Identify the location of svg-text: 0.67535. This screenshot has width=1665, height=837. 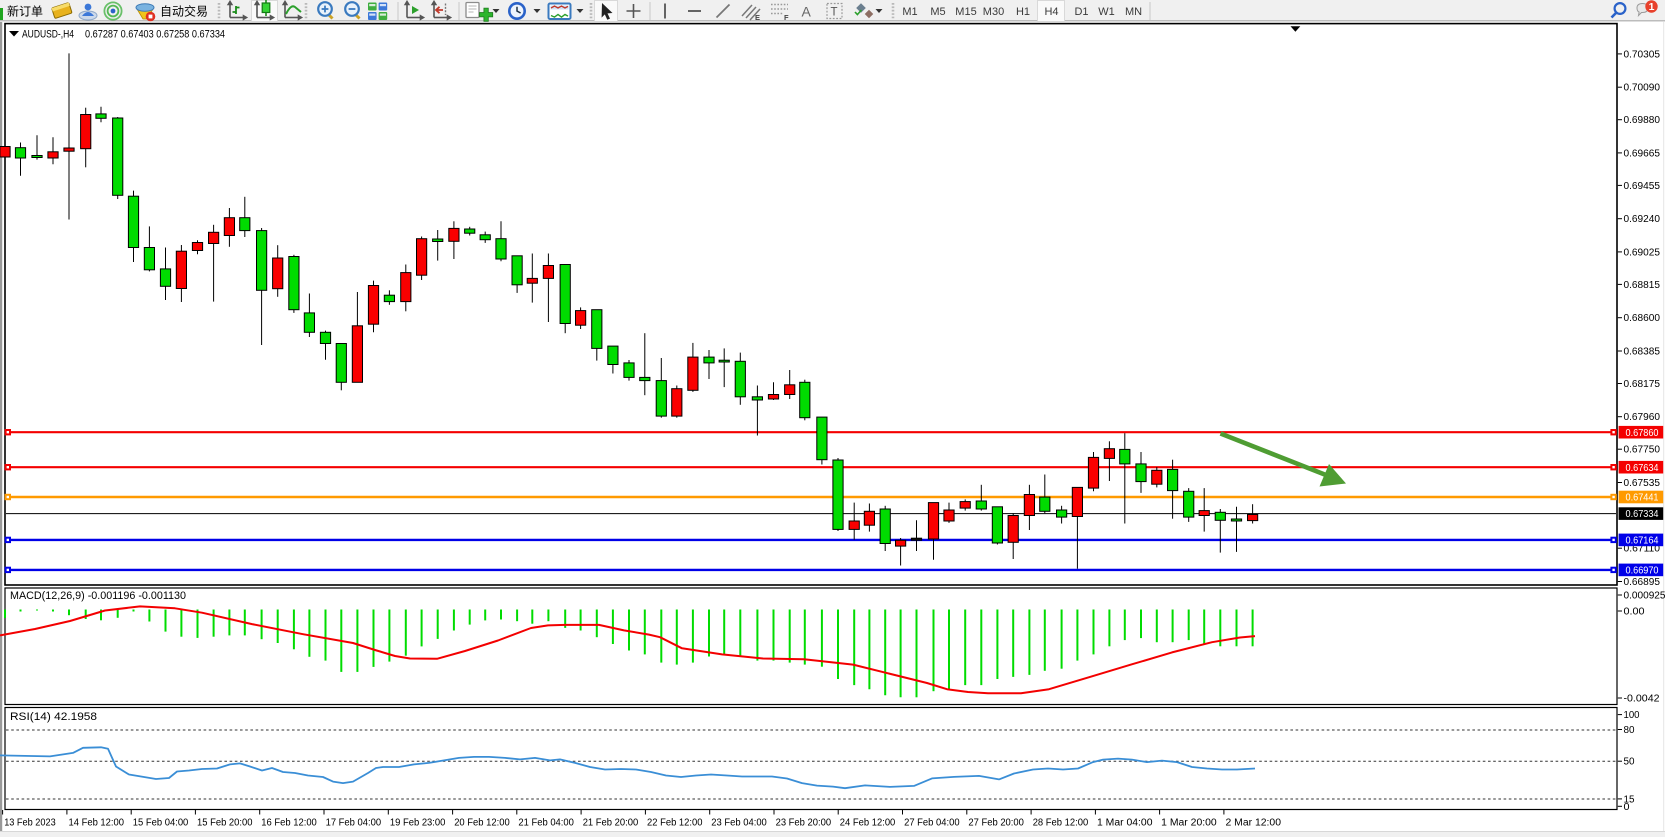
(1642, 483).